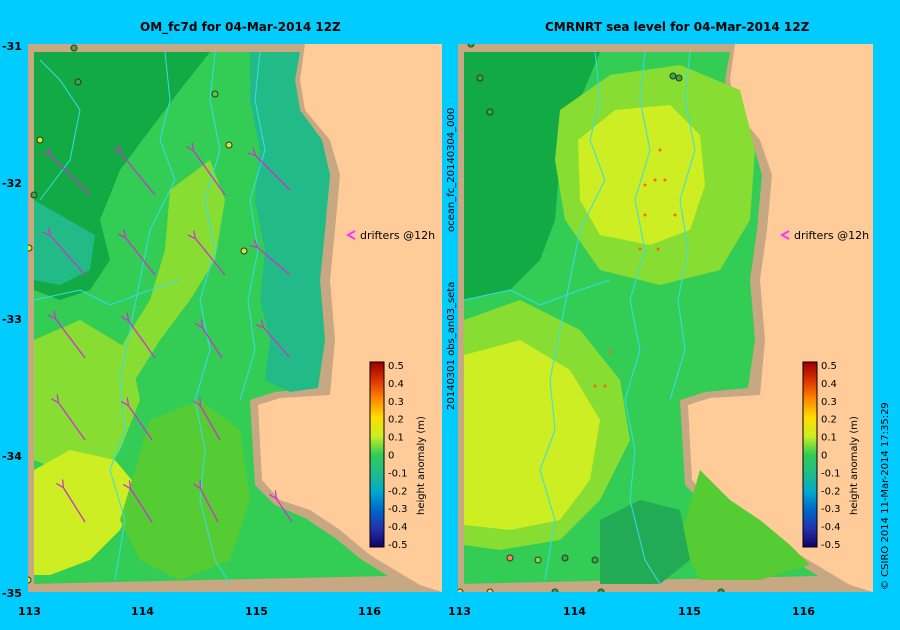 The height and width of the screenshot is (630, 900). Describe the element at coordinates (745, 525) in the screenshot. I see `contour-light-se` at that location.